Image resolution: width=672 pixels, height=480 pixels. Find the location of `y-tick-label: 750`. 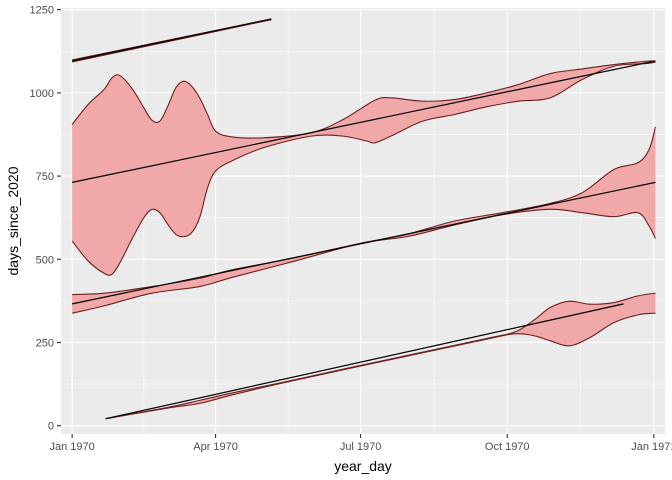

y-tick-label: 750 is located at coordinates (45, 177).